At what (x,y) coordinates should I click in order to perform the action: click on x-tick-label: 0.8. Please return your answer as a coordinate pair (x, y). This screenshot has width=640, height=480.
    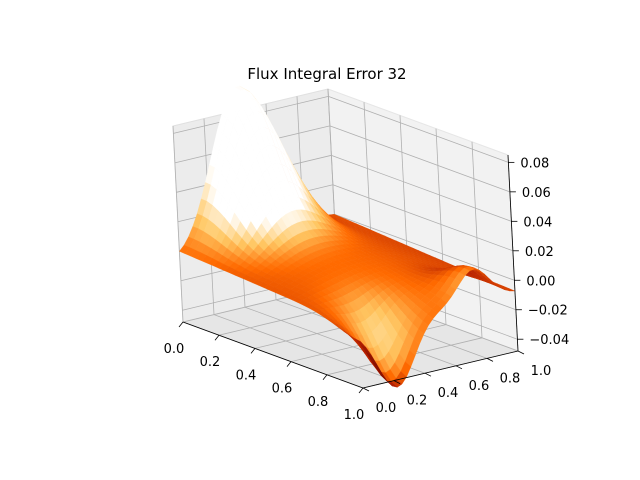
    Looking at the image, I should click on (318, 402).